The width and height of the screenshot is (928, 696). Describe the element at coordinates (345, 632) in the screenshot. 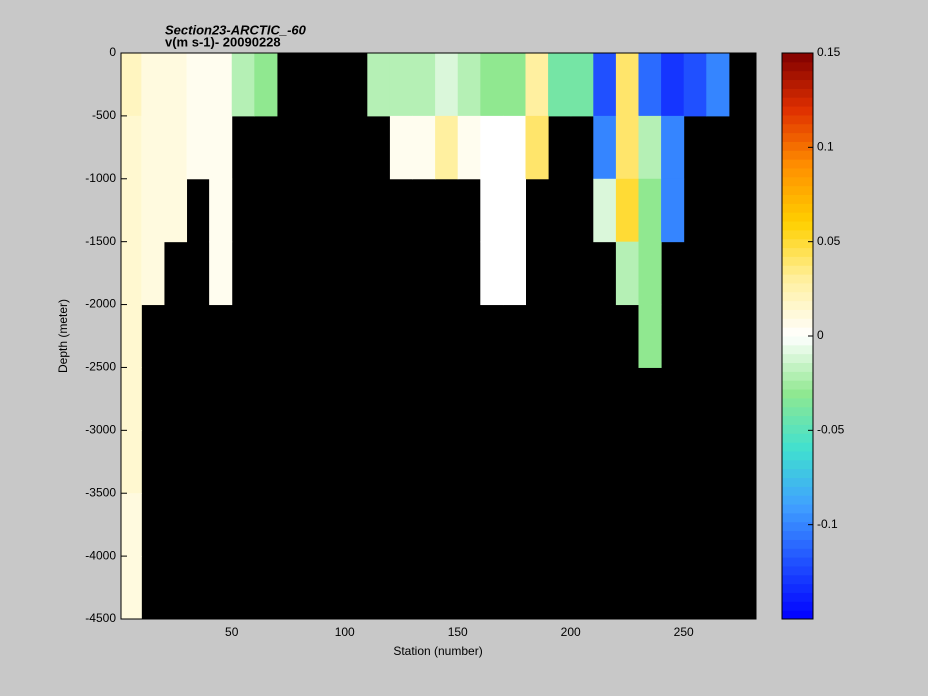

I see `x-tick-label: 100` at that location.